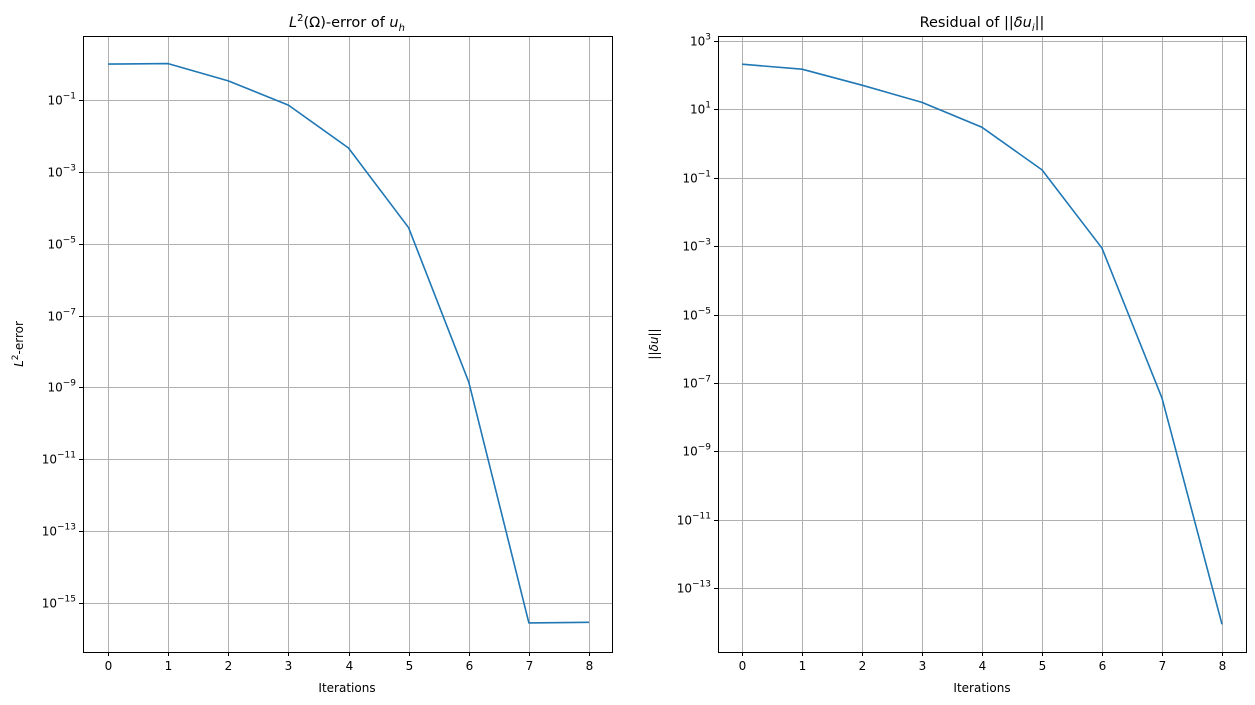 The image size is (1255, 705). What do you see at coordinates (59, 603) in the screenshot?
I see `y-tick-label: 10⁻¹⁵` at bounding box center [59, 603].